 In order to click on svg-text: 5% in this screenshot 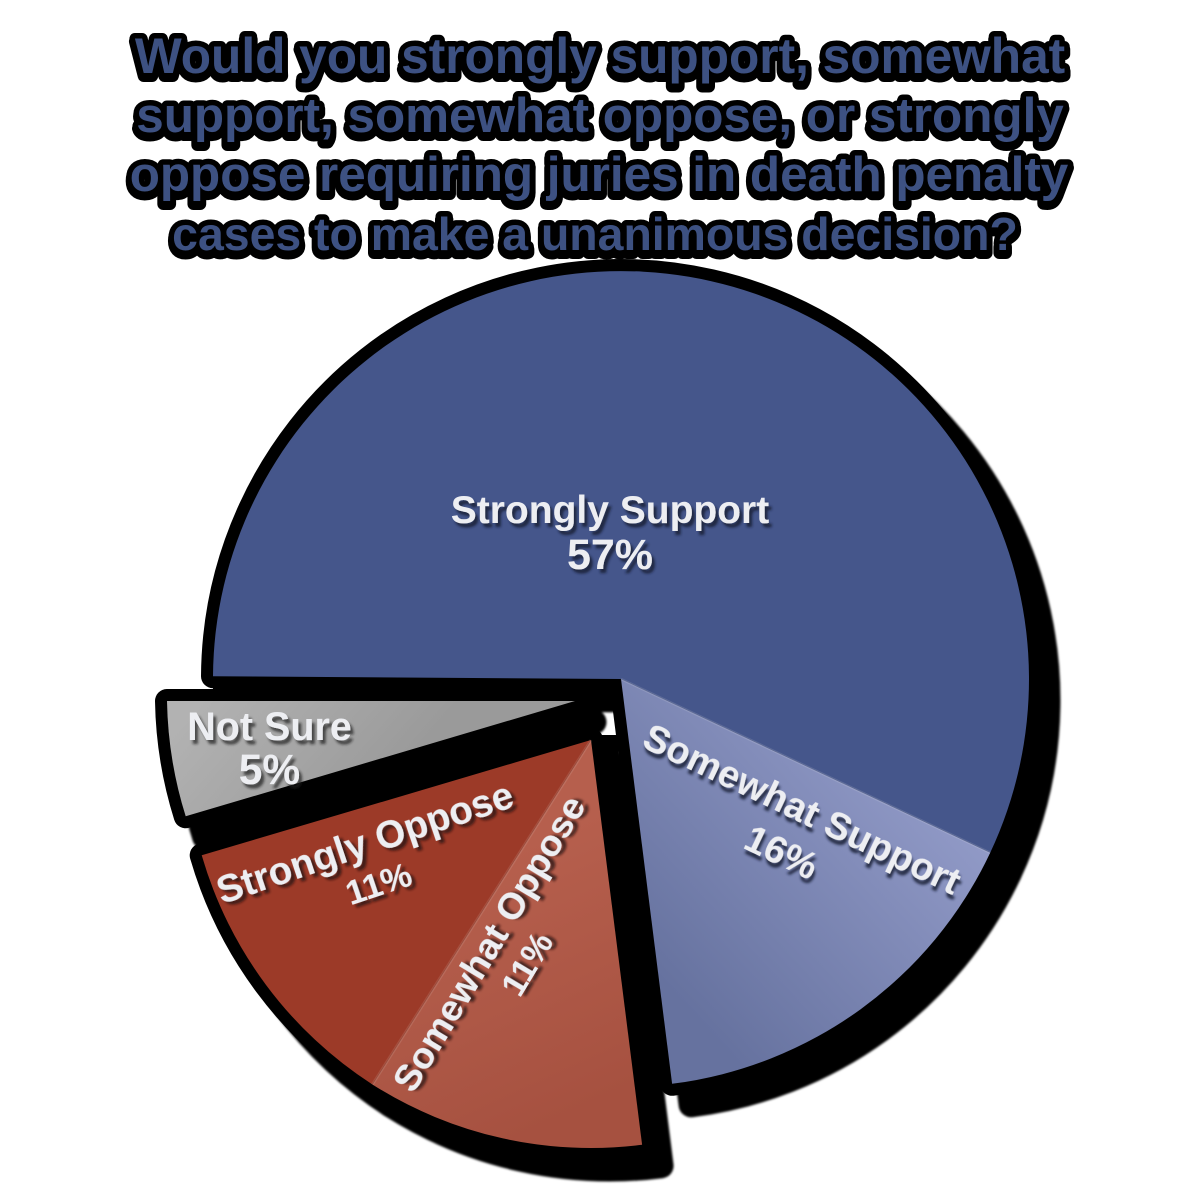, I will do `click(269, 770)`.